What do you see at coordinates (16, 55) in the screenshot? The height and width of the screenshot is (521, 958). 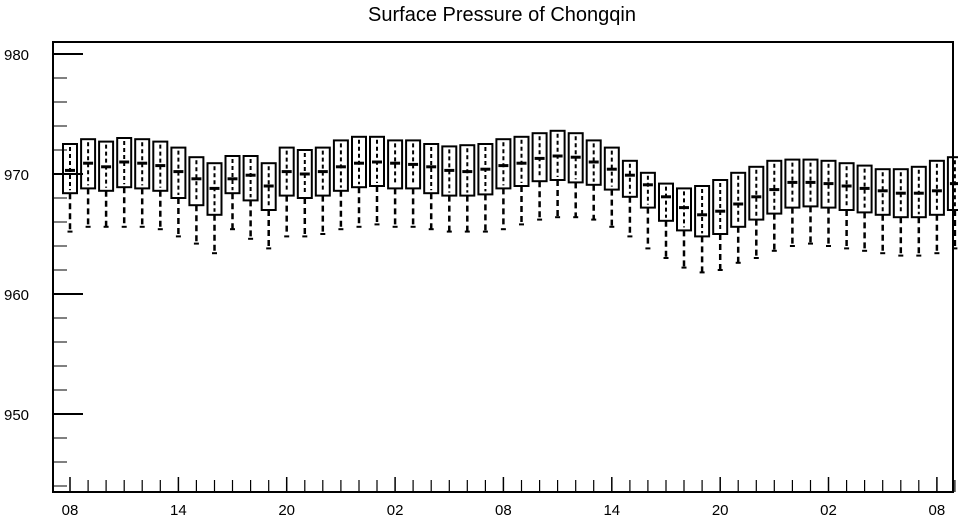 I see `y-tick-label: 980` at bounding box center [16, 55].